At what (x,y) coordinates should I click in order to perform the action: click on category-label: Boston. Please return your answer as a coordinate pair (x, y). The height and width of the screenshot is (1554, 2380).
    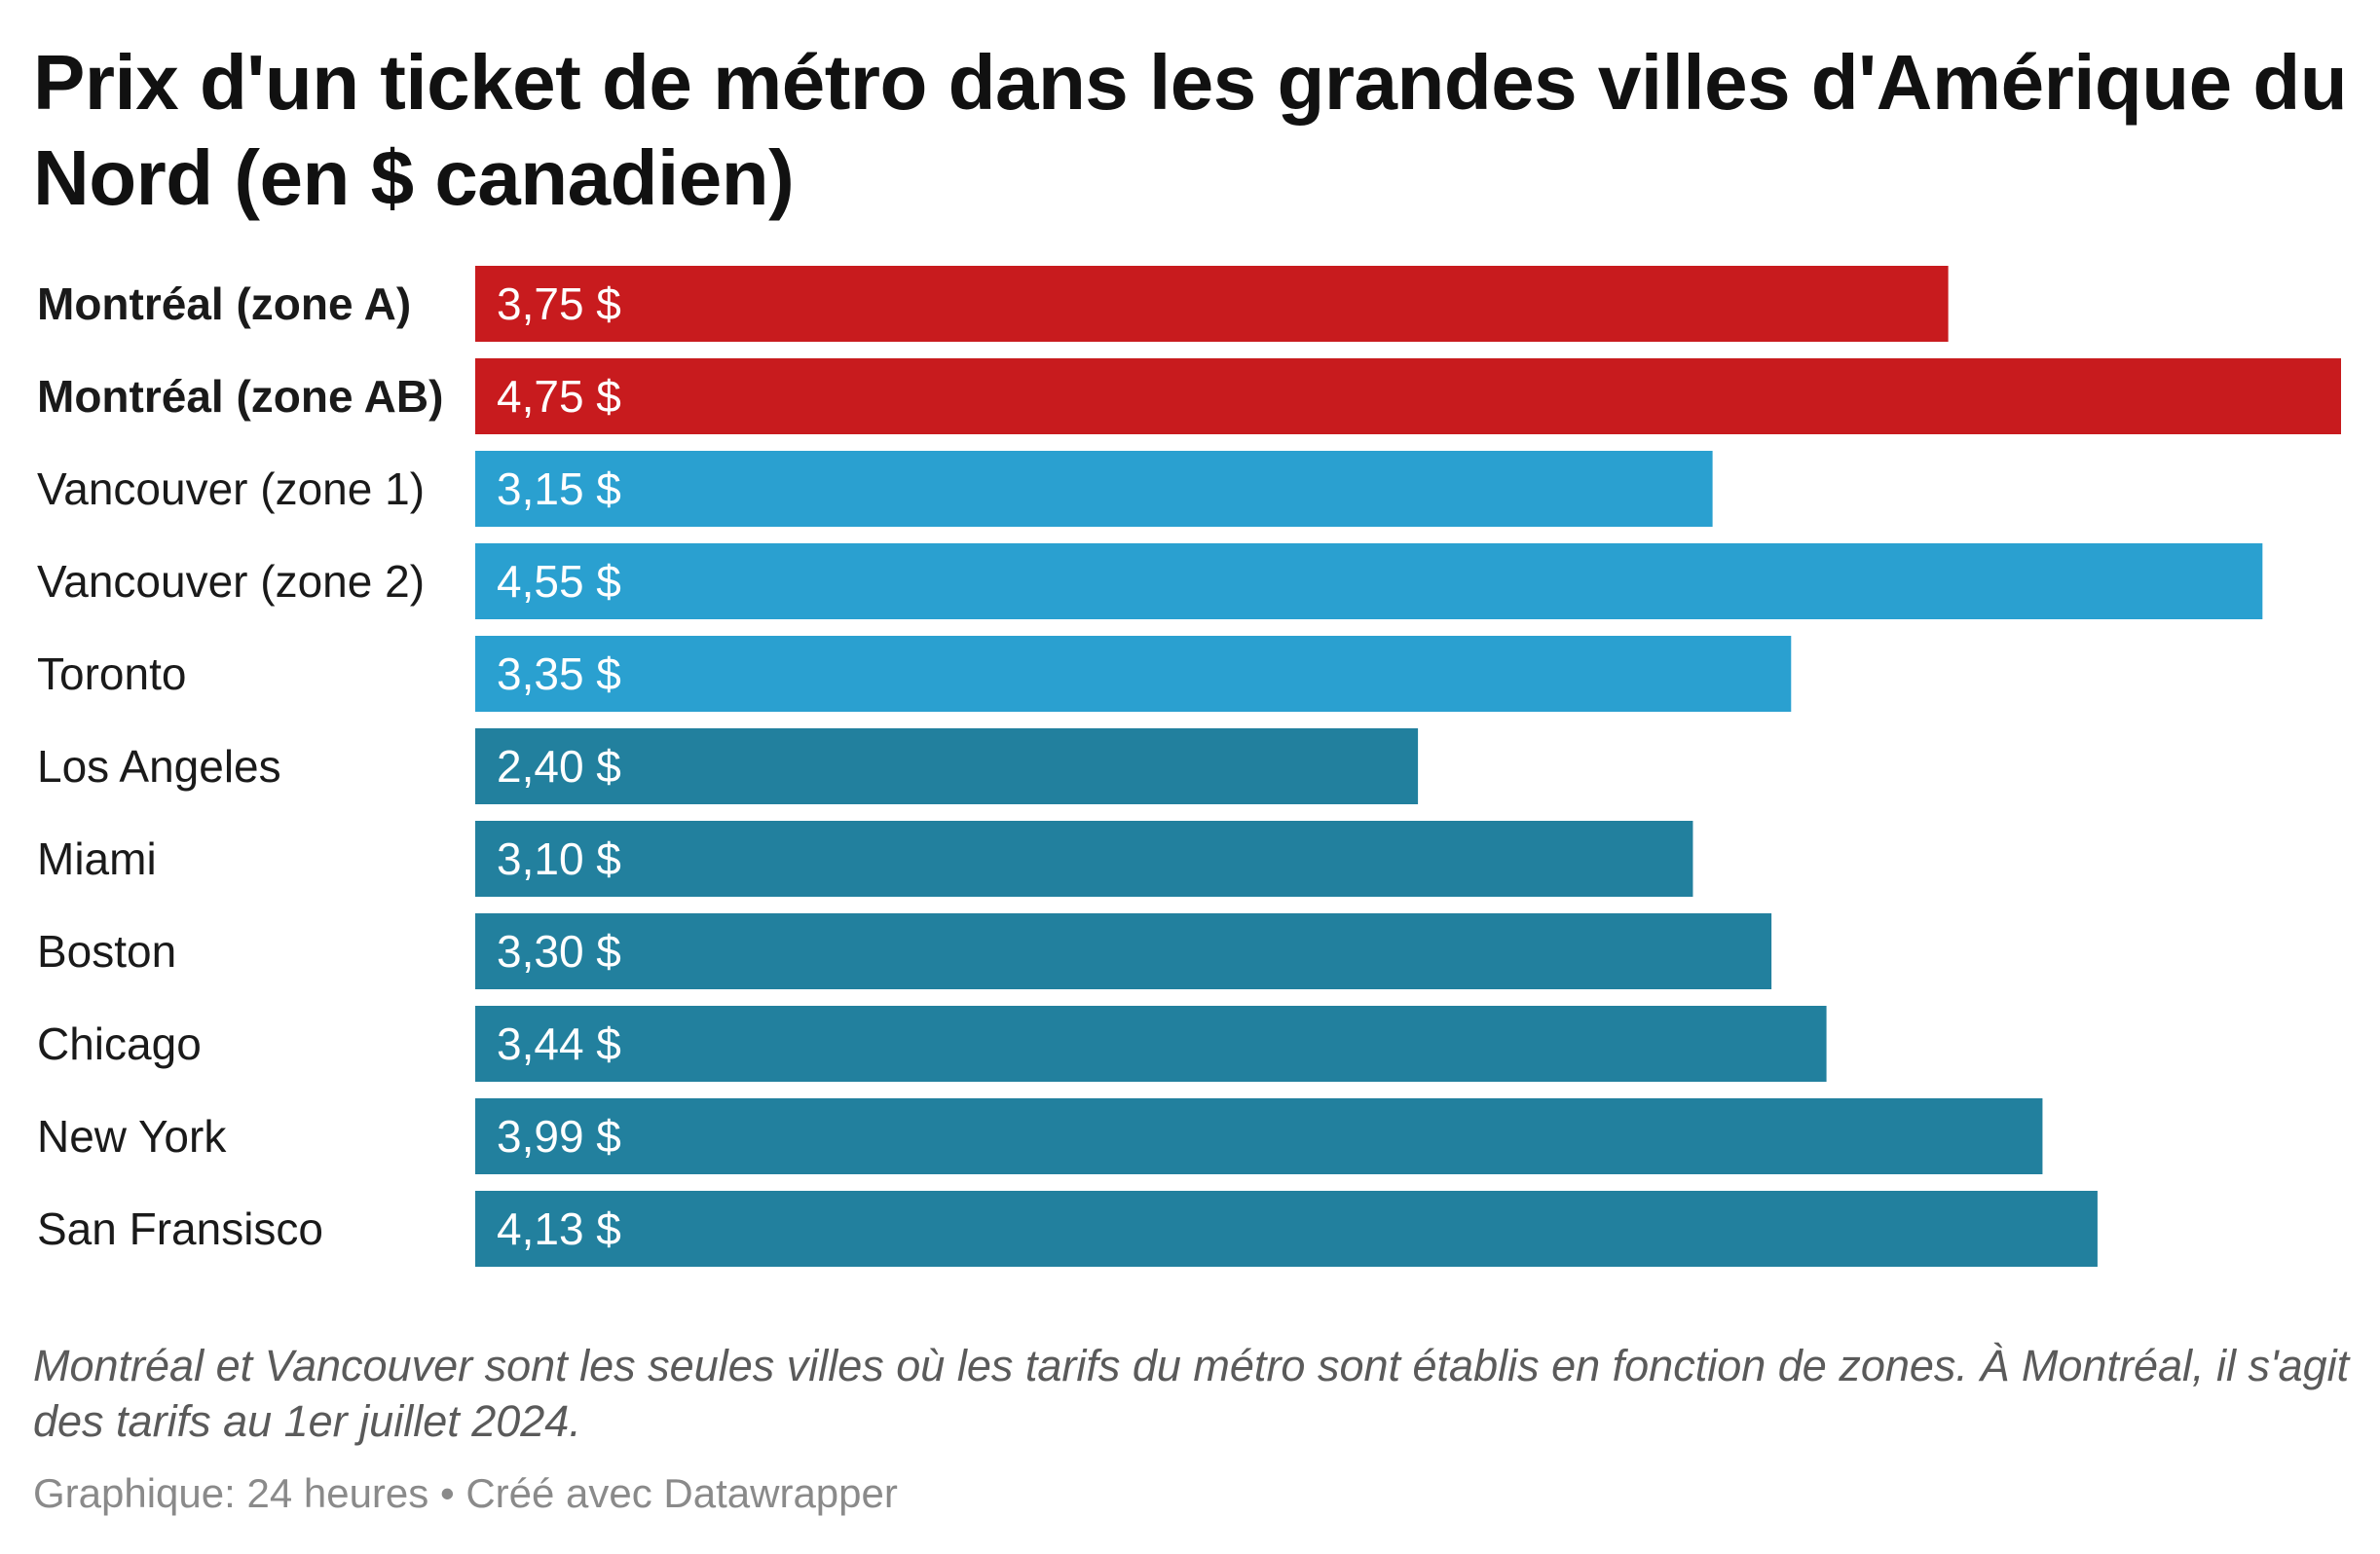
    Looking at the image, I should click on (106, 951).